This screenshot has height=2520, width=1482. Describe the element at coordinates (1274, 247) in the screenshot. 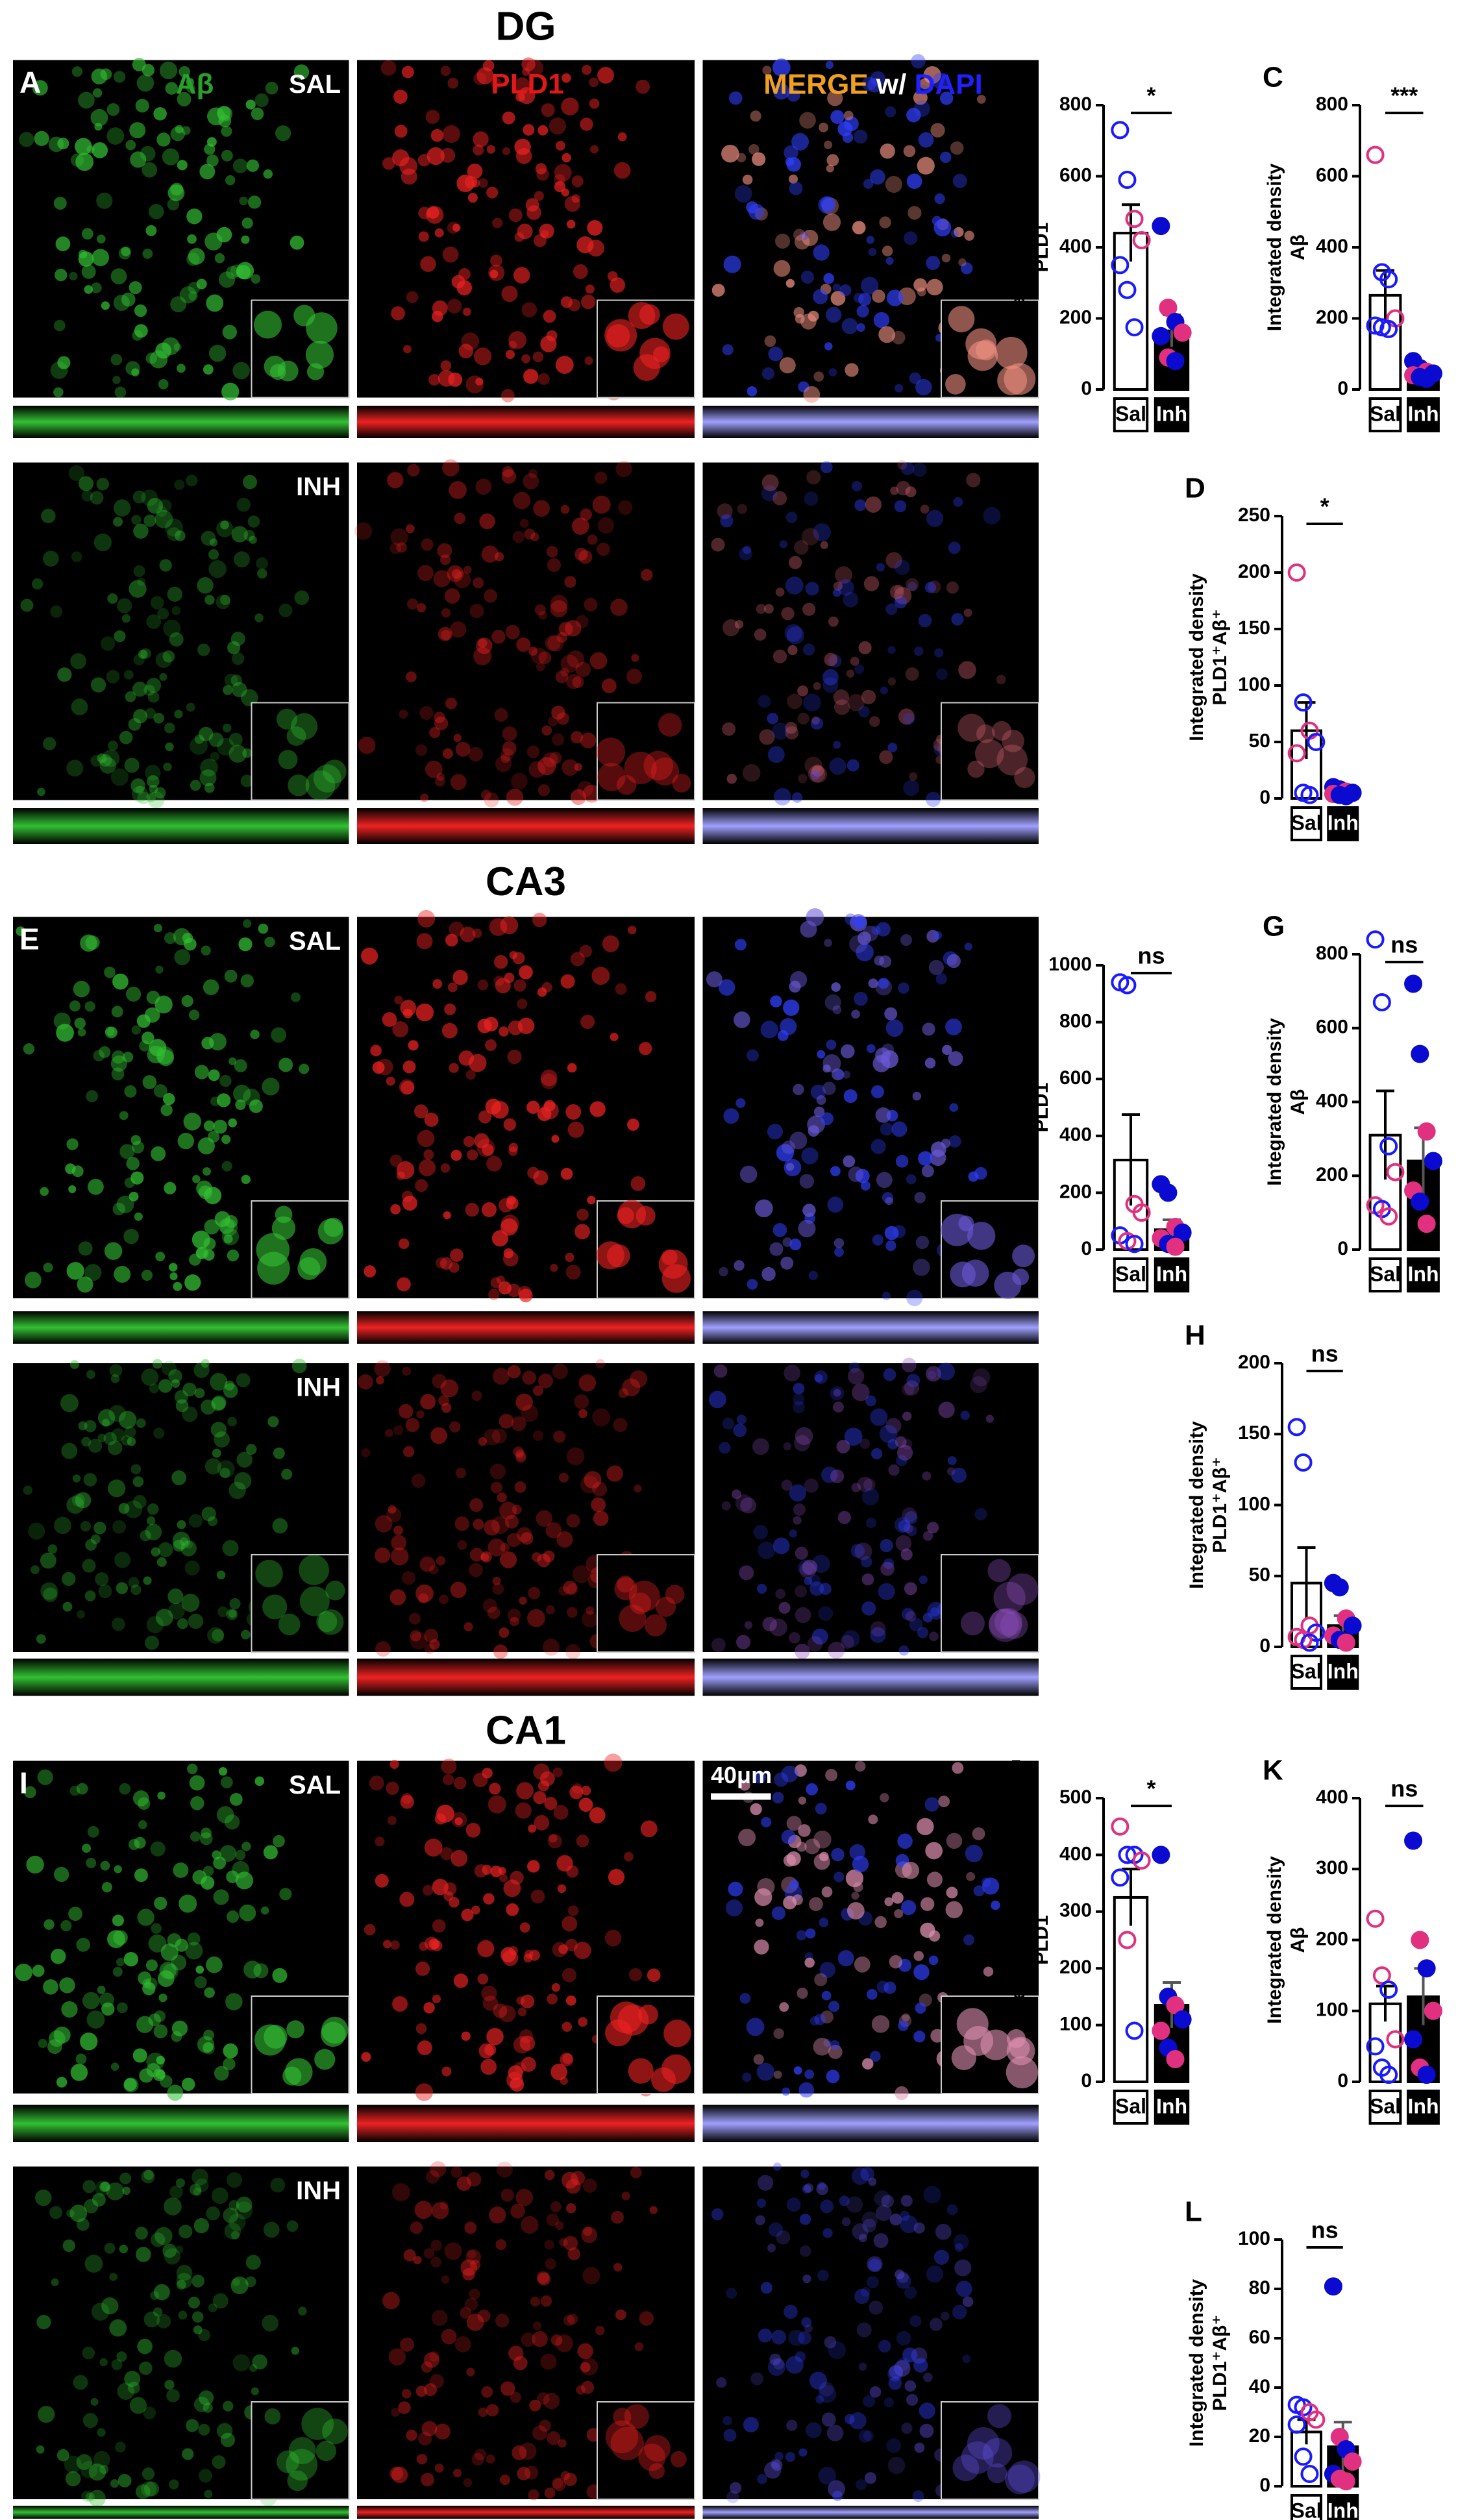

I see `y-axis-label-line: Integrated density` at that location.